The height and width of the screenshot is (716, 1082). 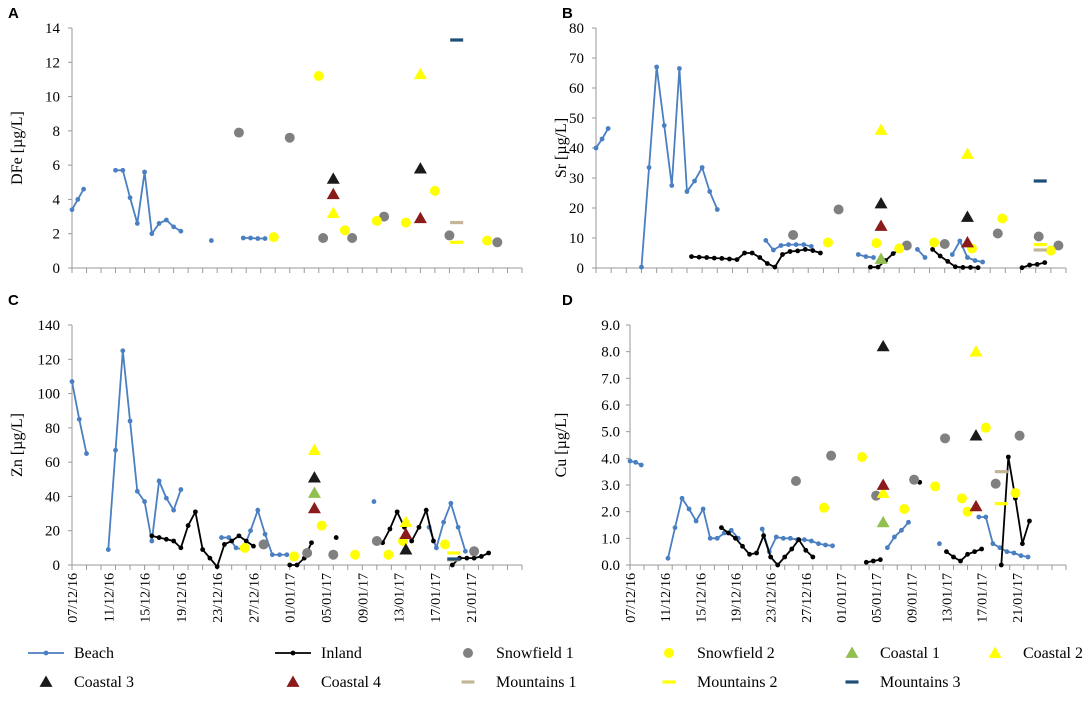 What do you see at coordinates (268, 453) in the screenshot?
I see `panel-c-series-beach` at bounding box center [268, 453].